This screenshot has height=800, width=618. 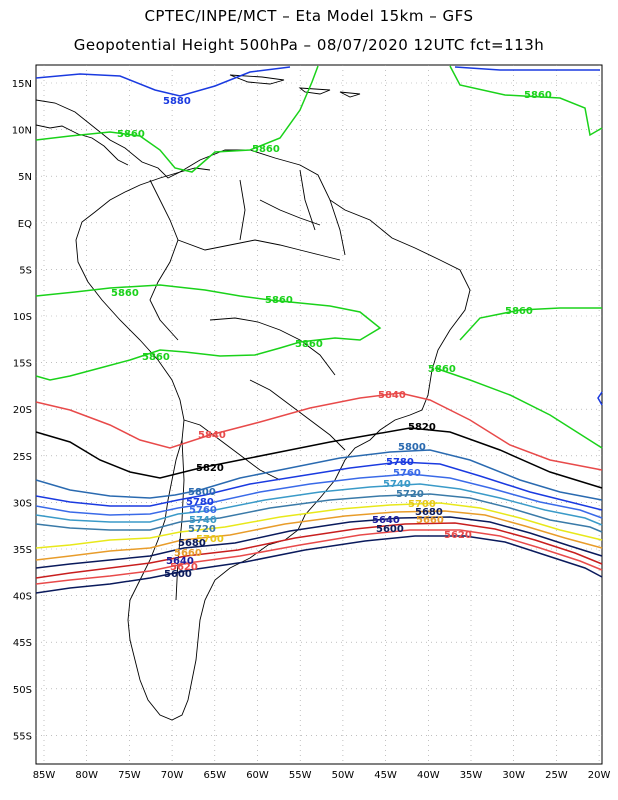 I want to click on label-5800-b: 5800, so click(x=202, y=492).